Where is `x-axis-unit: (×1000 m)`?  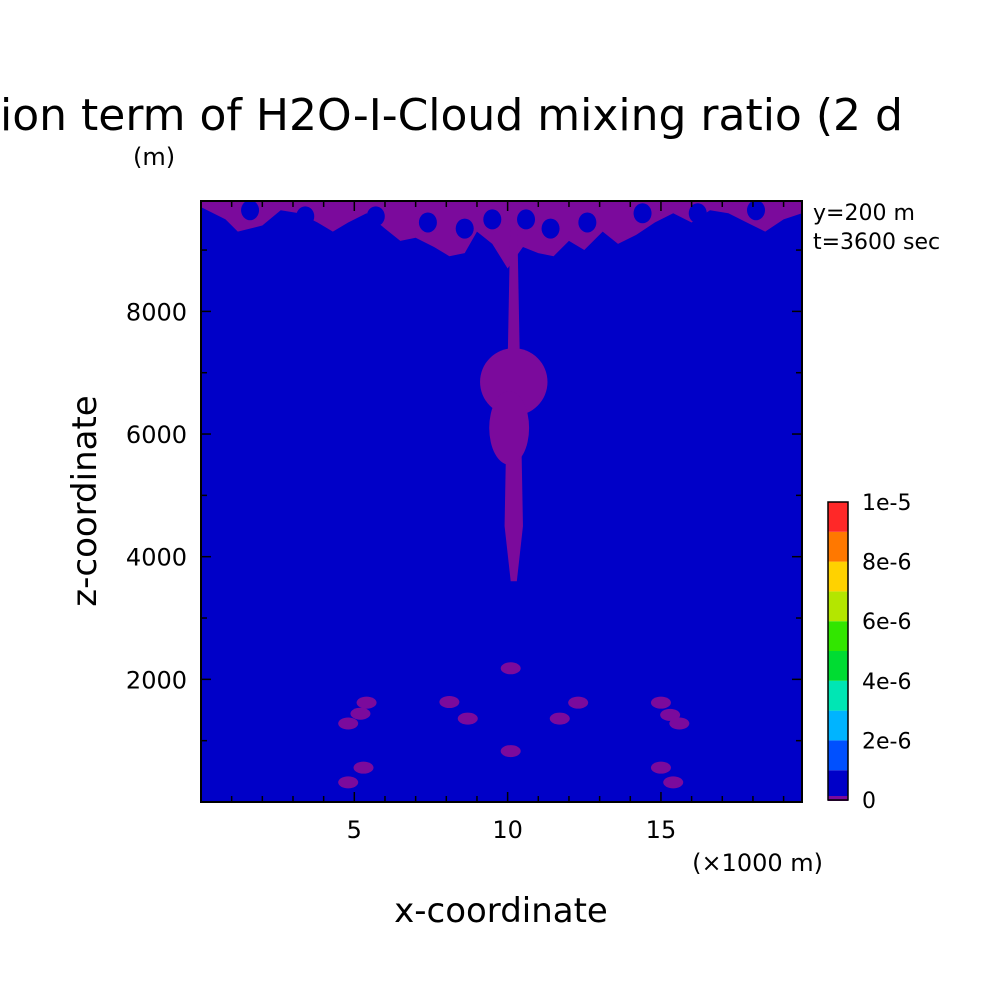 x-axis-unit: (×1000 m) is located at coordinates (757, 863).